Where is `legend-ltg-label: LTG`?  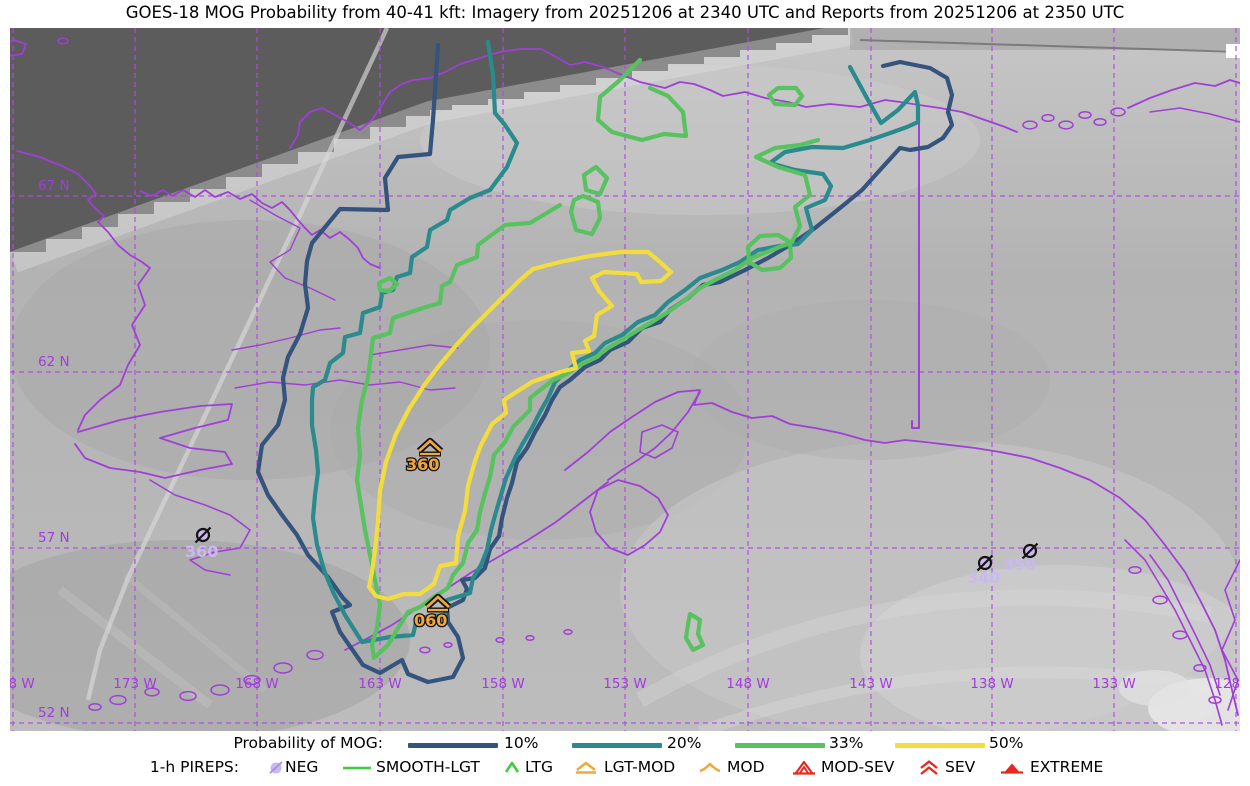
legend-ltg-label: LTG is located at coordinates (539, 767).